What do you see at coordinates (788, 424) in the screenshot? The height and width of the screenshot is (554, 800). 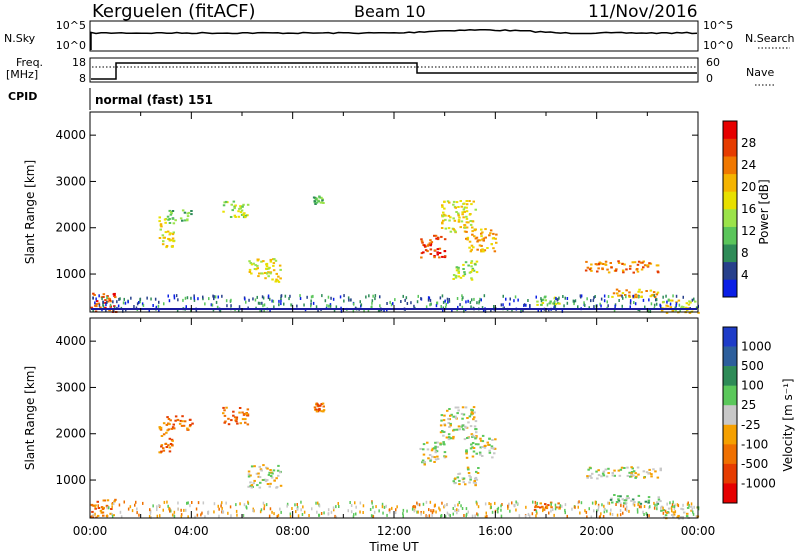 I see `velocity-colorbar-label: Velocity [m s⁻¹]` at bounding box center [788, 424].